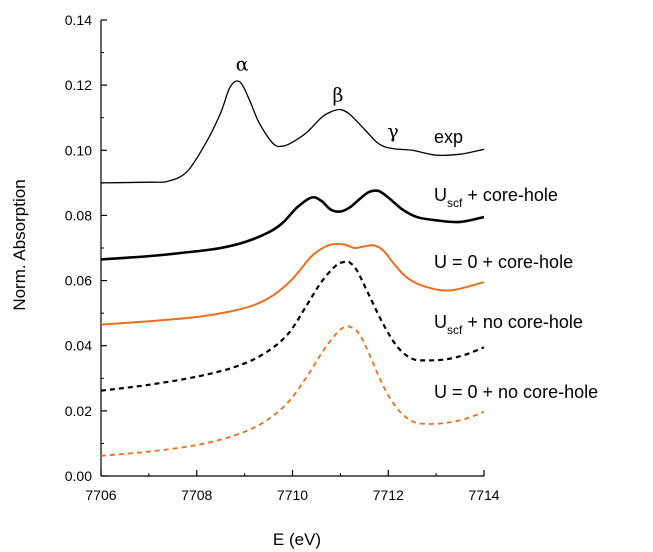  Describe the element at coordinates (78, 411) in the screenshot. I see `y-tick-label: 0.02` at that location.